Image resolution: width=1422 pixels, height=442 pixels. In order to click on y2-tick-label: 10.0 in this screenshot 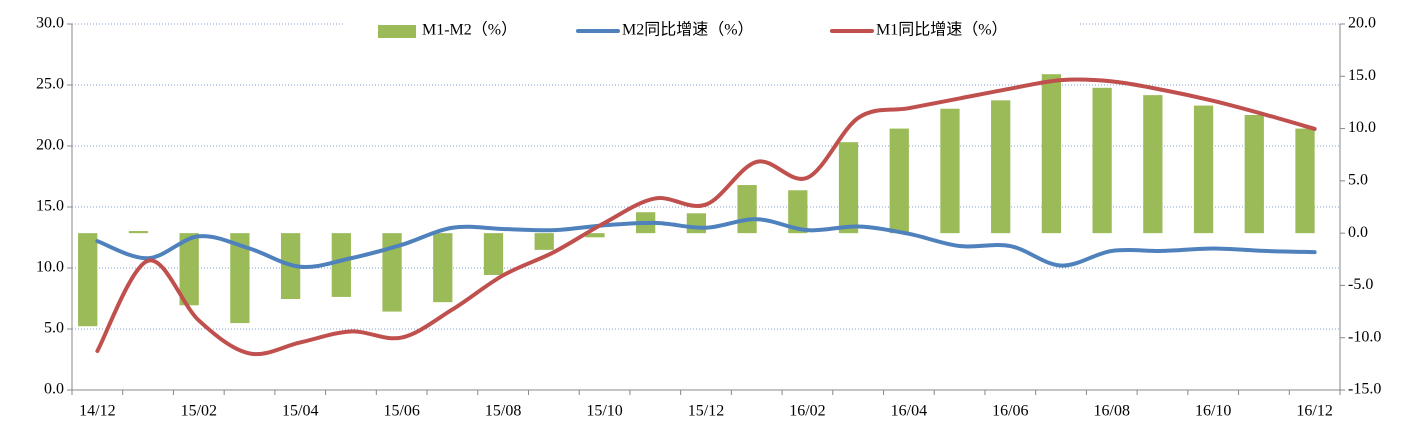, I will do `click(1362, 127)`.